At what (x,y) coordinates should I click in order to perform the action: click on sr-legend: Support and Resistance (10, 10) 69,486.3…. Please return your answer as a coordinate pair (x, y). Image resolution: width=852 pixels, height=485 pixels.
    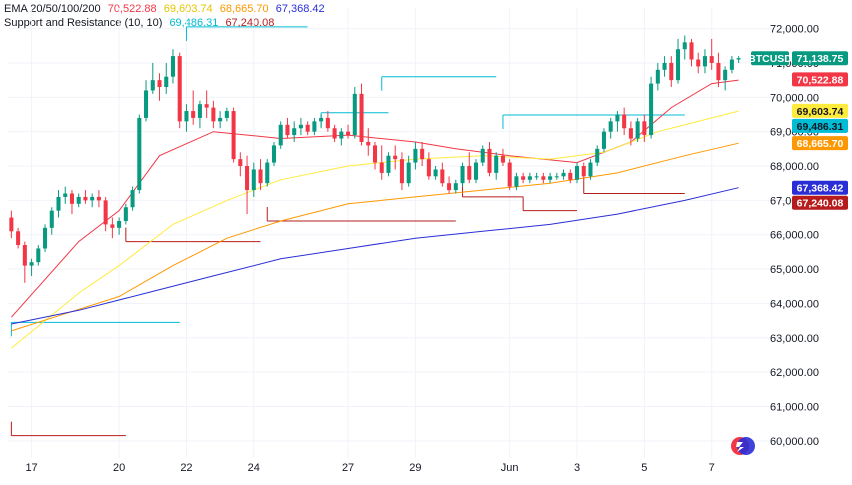
    Looking at the image, I should click on (141, 23).